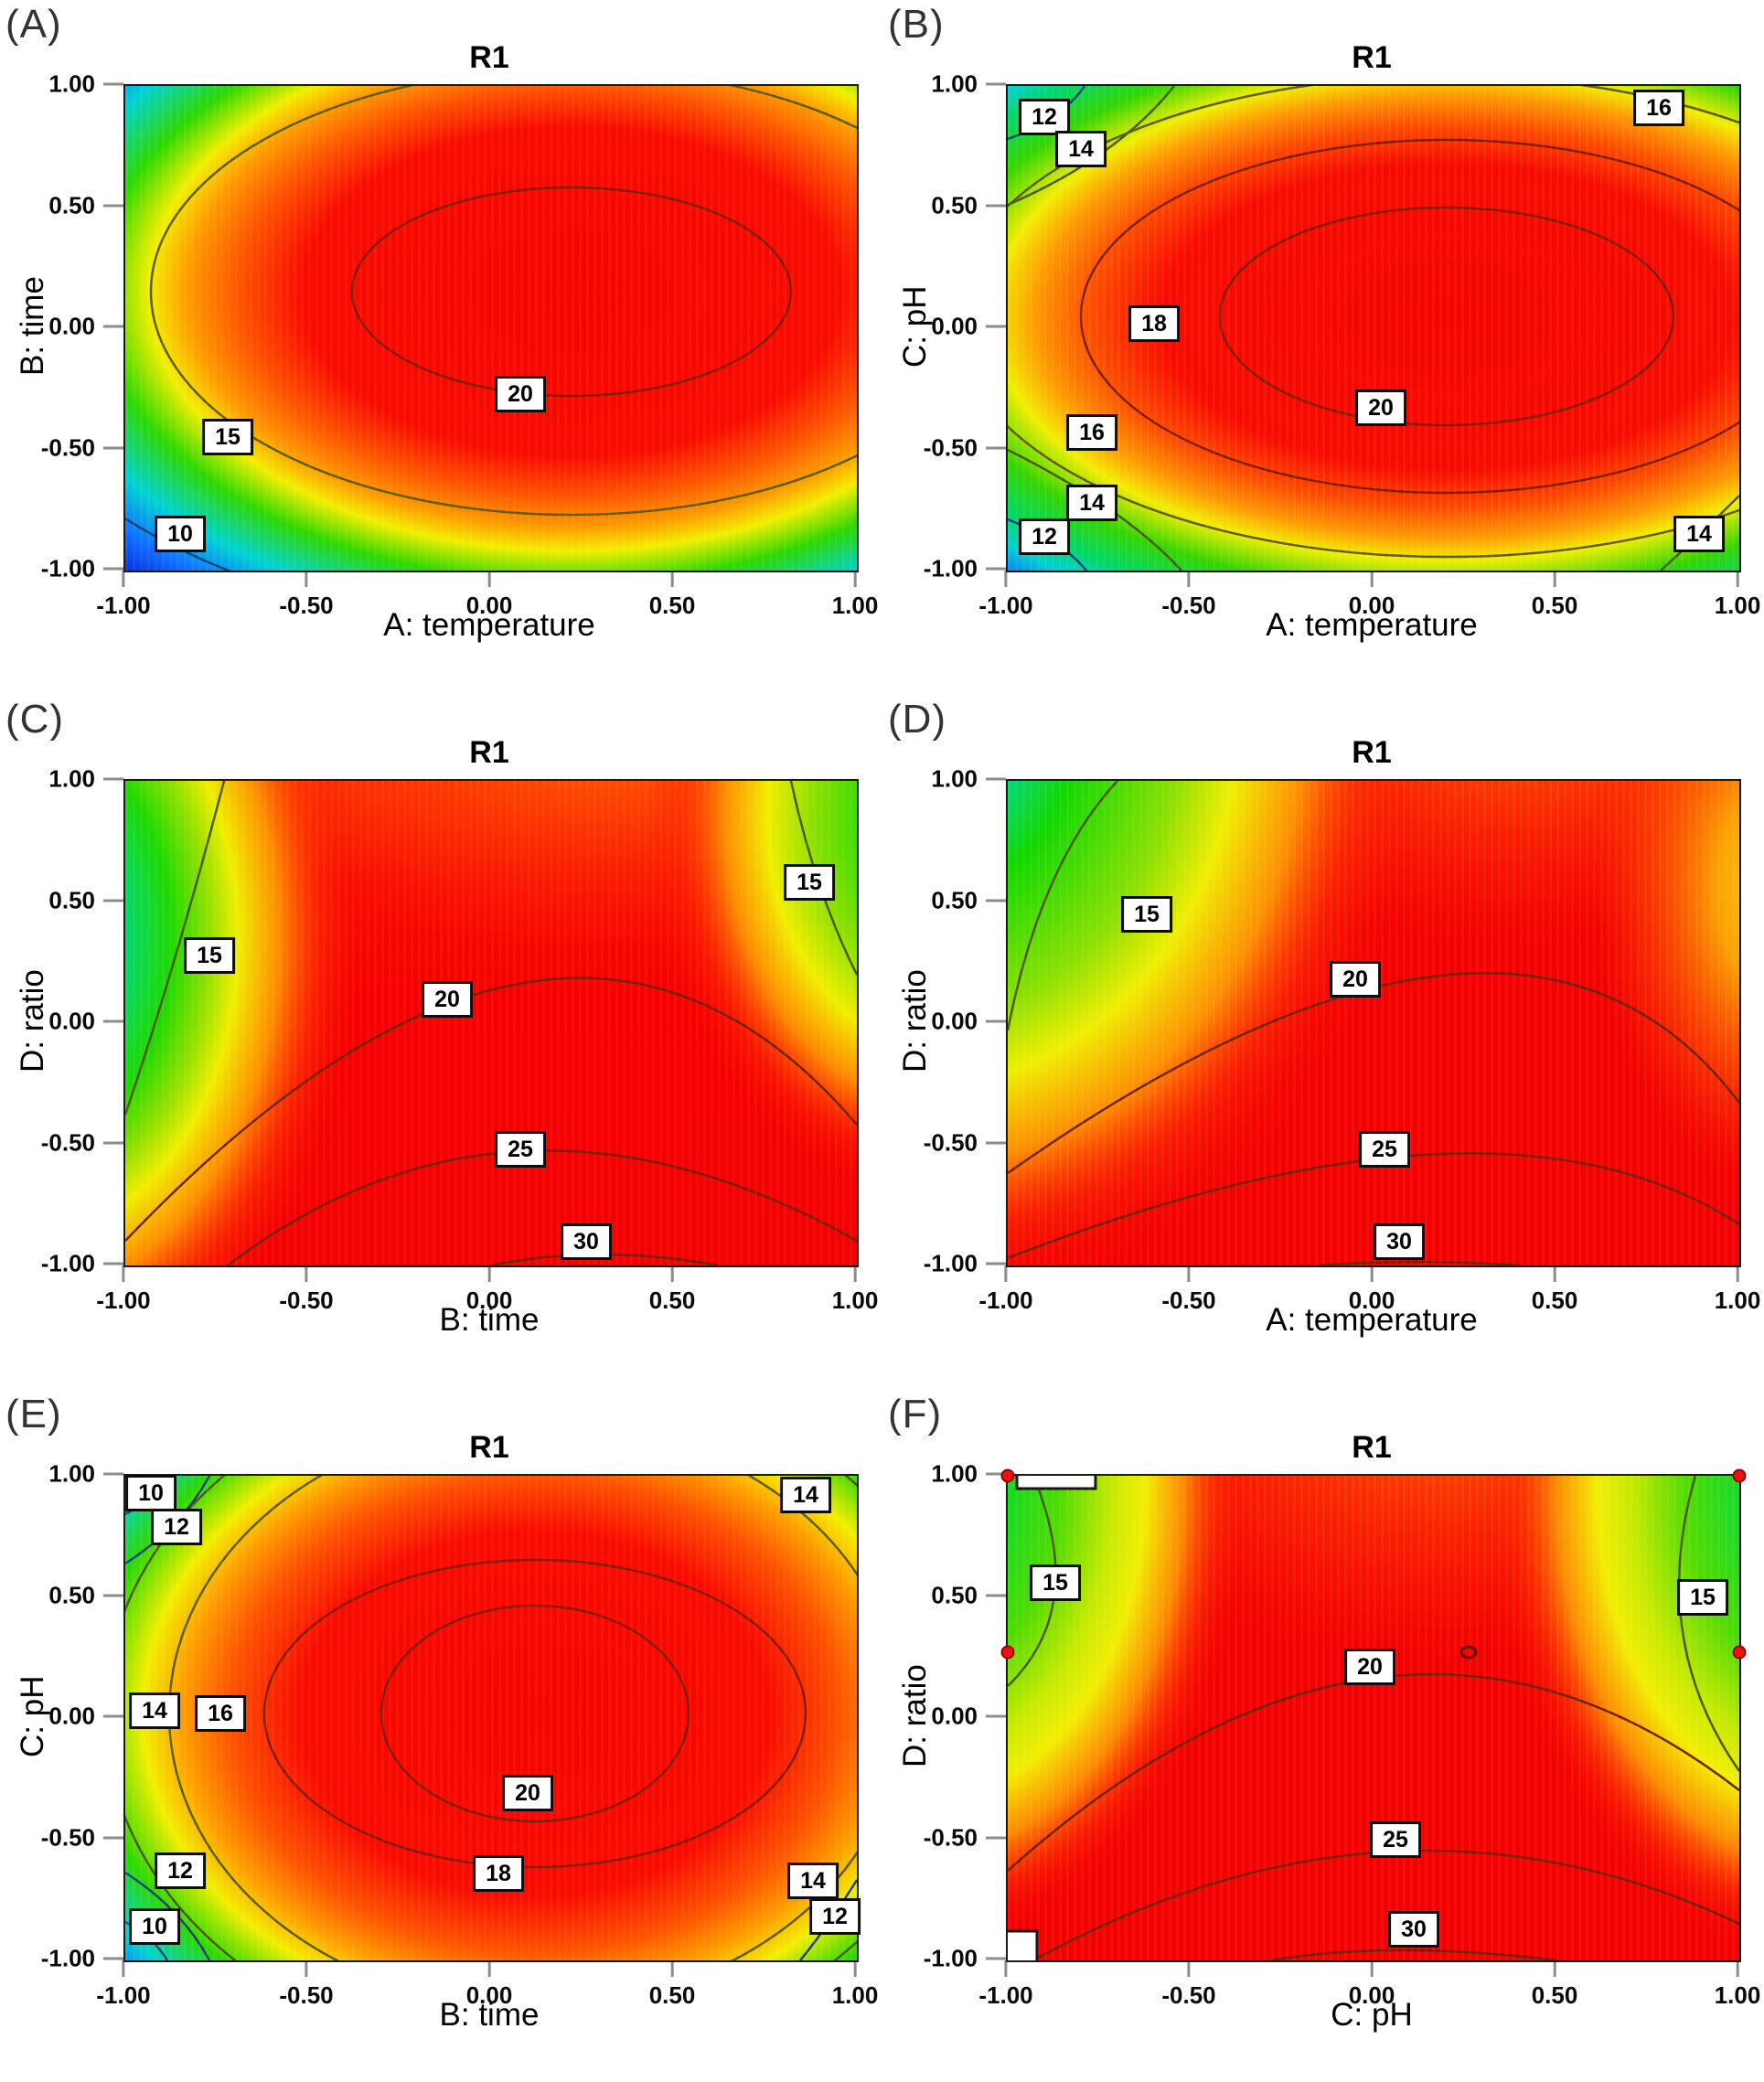  I want to click on design-point, so click(1739, 1475).